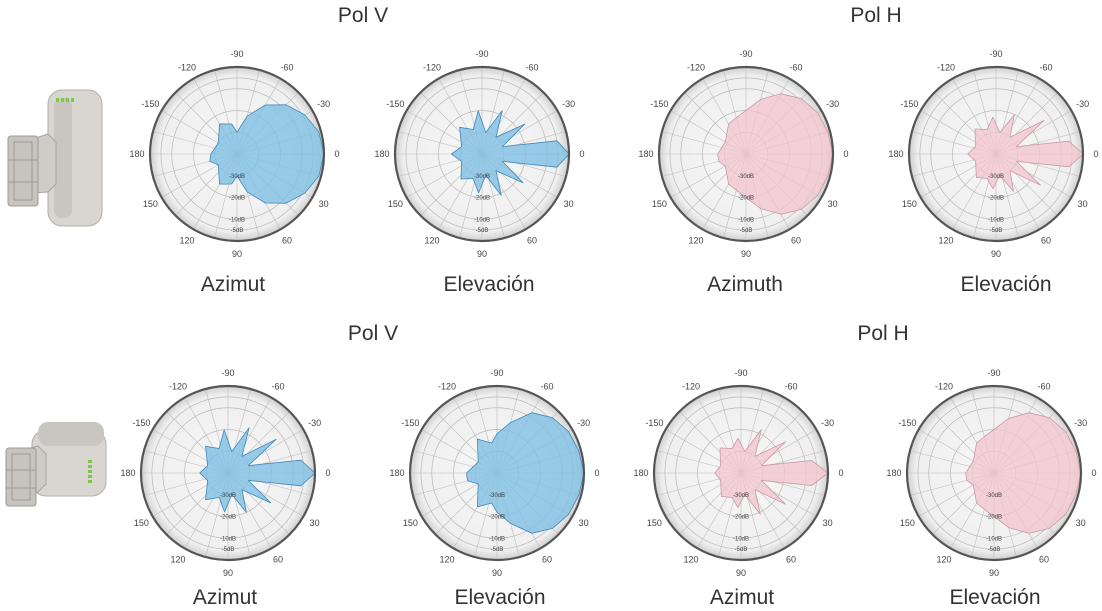  I want to click on led-indicator-icon, so click(65, 100).